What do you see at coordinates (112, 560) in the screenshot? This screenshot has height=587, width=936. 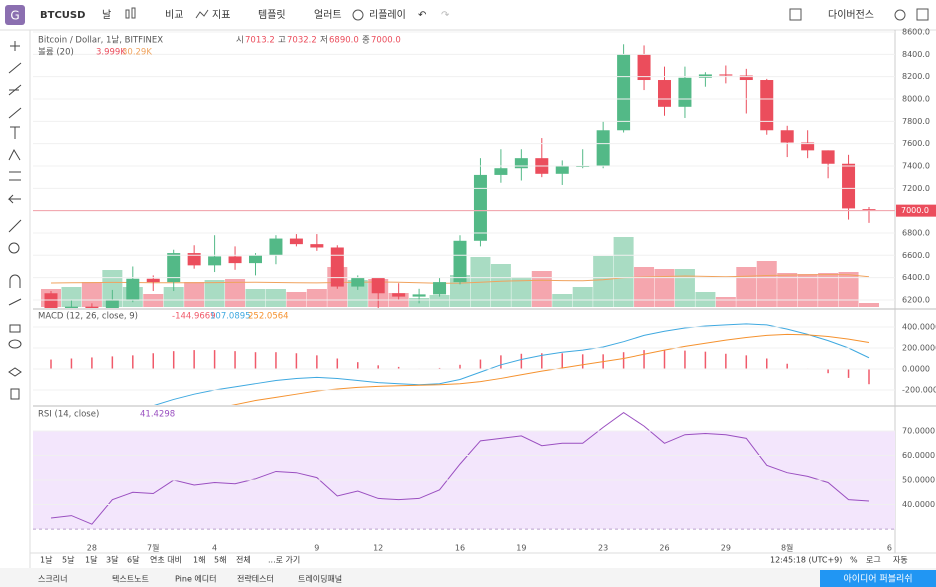 I see `range-button: 3달` at bounding box center [112, 560].